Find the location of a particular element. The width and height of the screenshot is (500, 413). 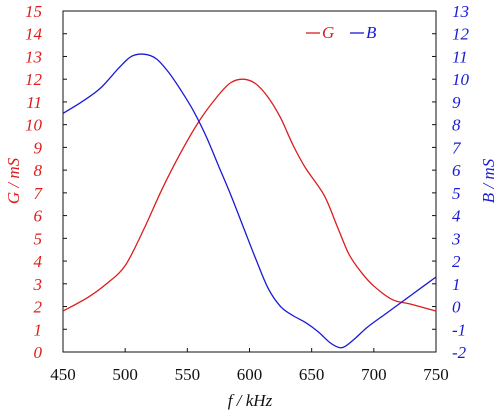

right-tick-label: 12 is located at coordinates (461, 34).